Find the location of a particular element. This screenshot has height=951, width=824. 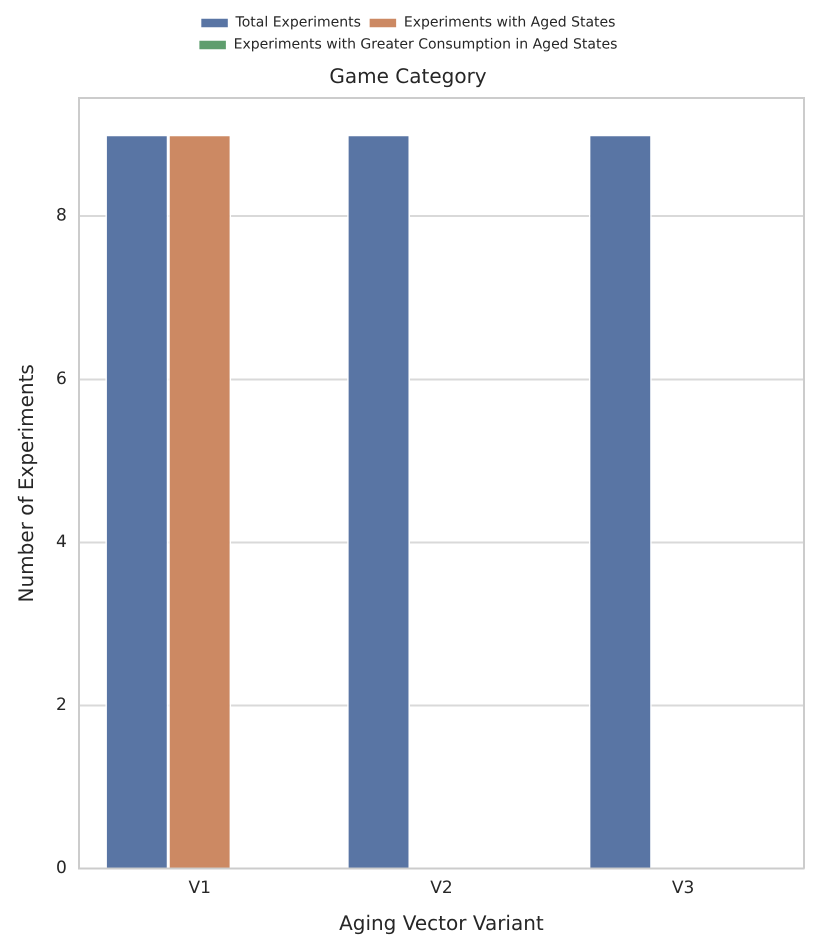

legend-label: Experiments with Aged States is located at coordinates (510, 22).